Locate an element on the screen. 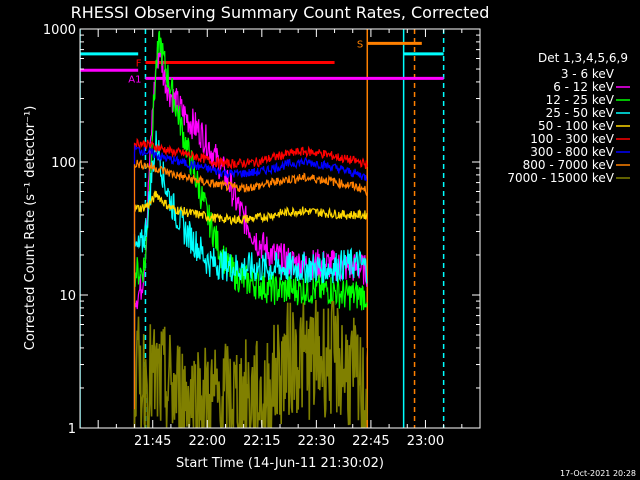  x-tick-label: 23:00 is located at coordinates (425, 441).